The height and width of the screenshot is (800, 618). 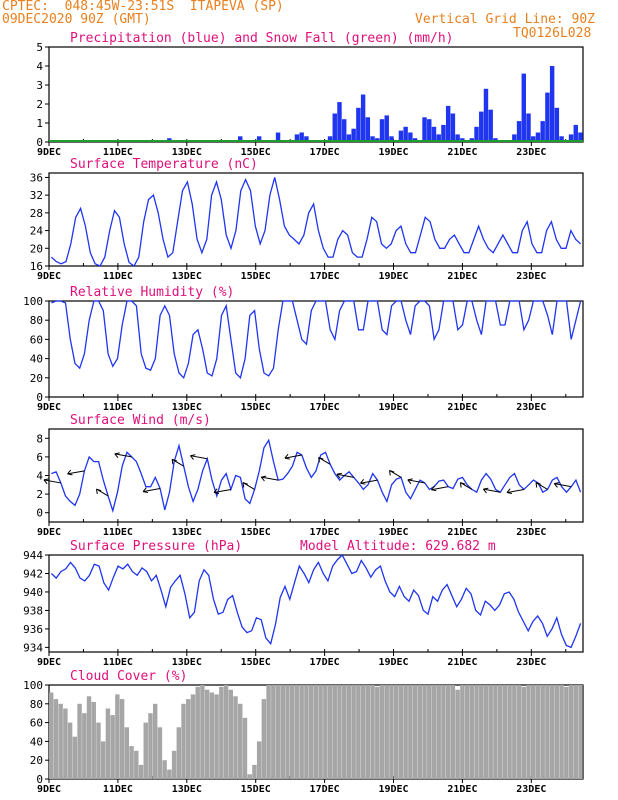 I want to click on panel-title: Surface Pressure (hPa), so click(x=156, y=546).